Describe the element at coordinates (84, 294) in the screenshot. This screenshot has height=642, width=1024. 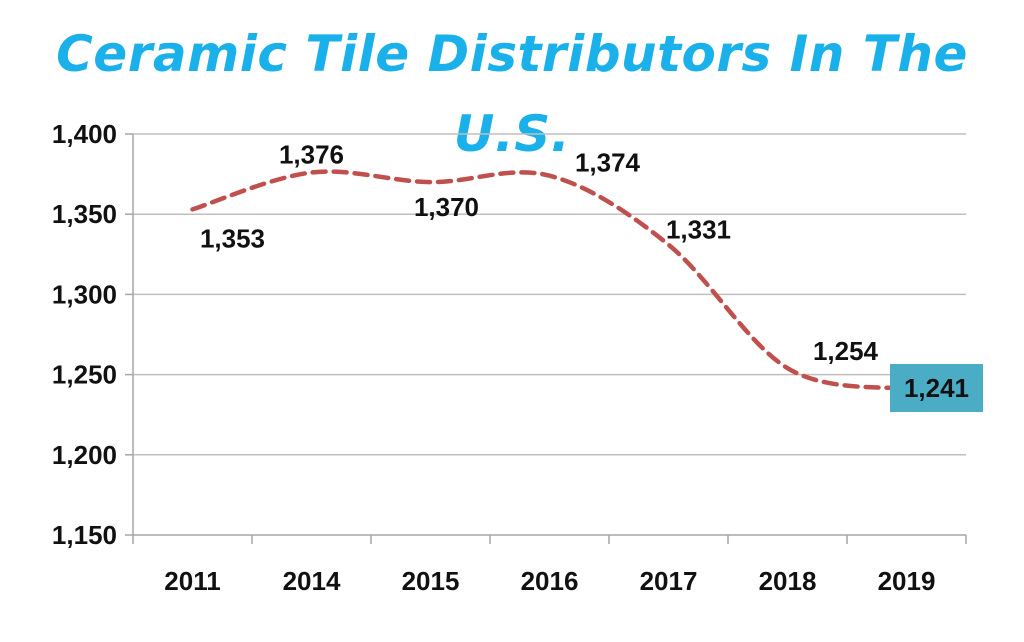
I see `y-tick-label: 1,300` at that location.